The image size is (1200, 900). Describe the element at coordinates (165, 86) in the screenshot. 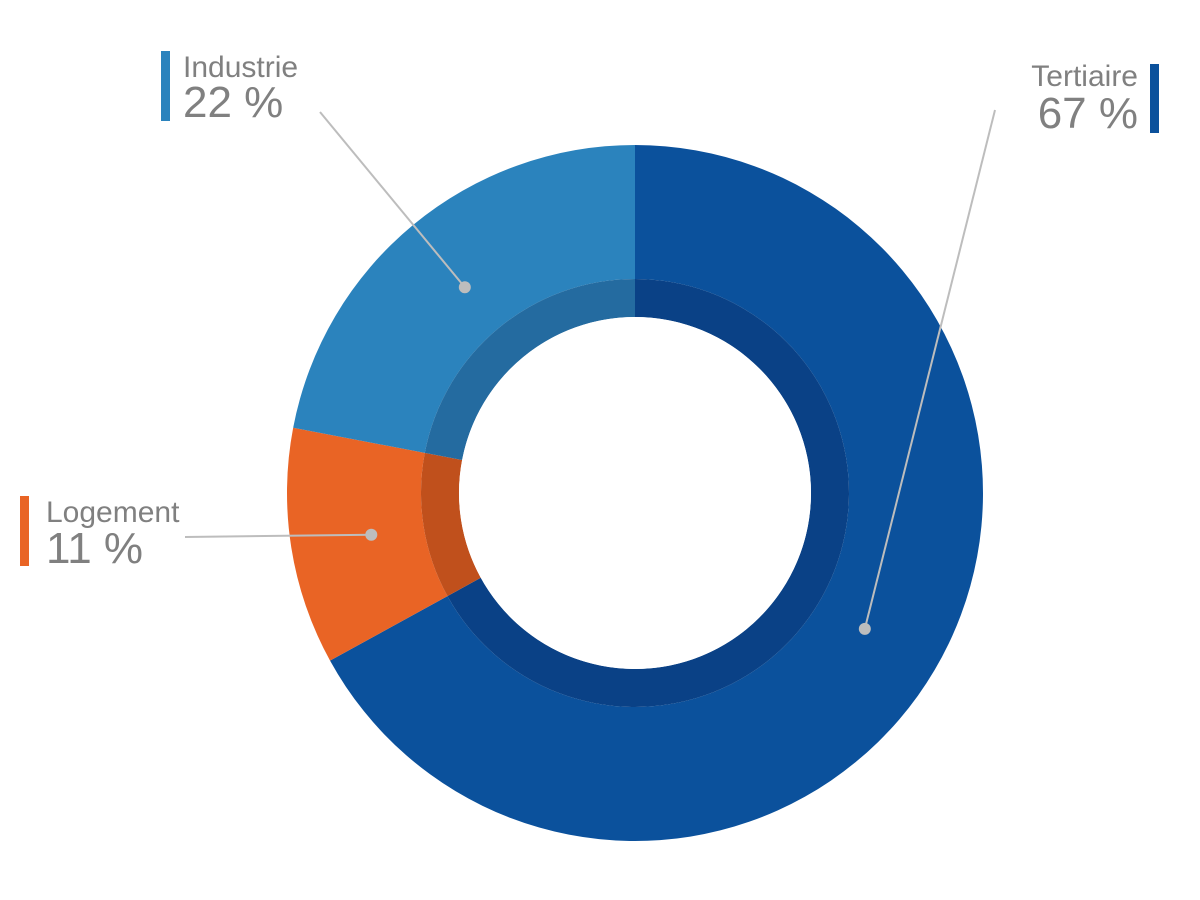

I see `legend-bar-industrie` at that location.